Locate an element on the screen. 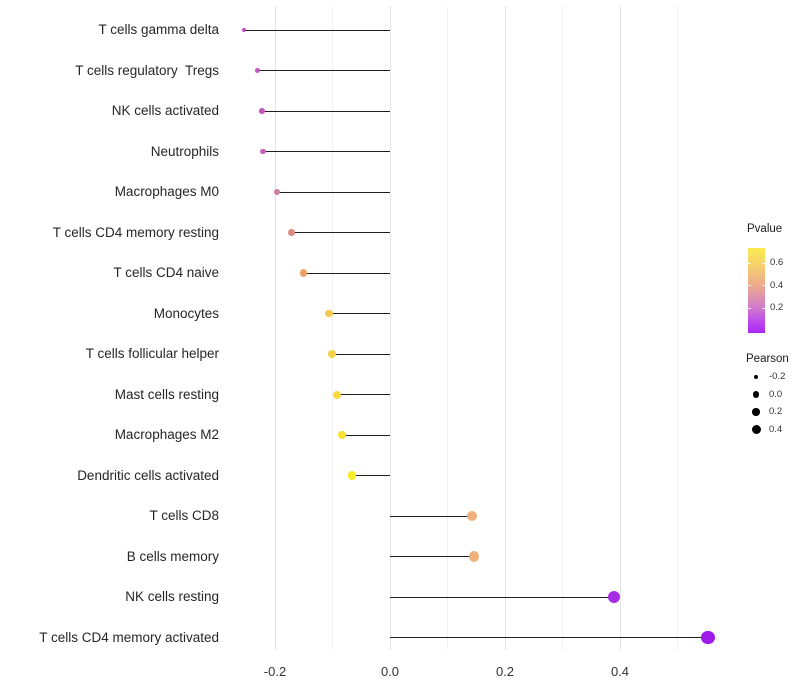  y-axis-label: T cells CD4 naive is located at coordinates (166, 272).